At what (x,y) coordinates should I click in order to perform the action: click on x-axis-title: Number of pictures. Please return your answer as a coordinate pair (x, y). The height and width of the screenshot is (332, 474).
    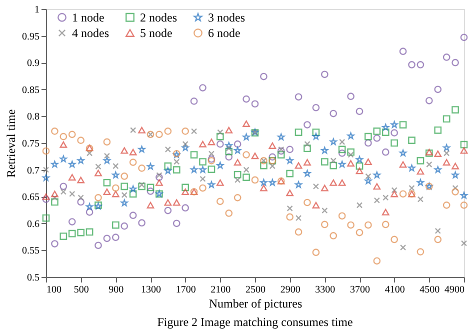
    Looking at the image, I should click on (255, 303).